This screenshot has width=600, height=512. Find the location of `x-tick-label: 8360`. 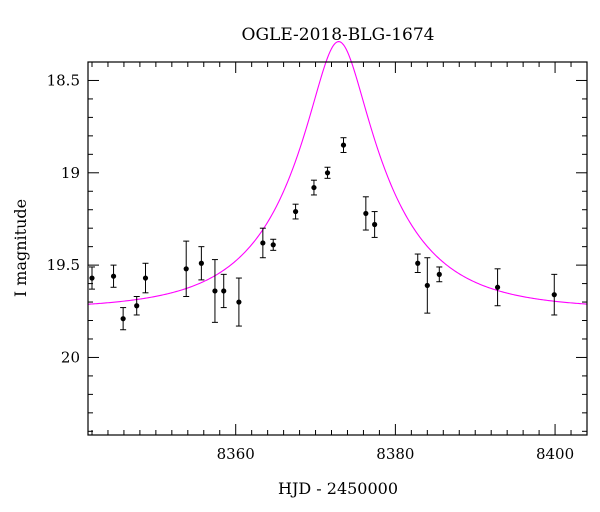

x-tick-label: 8360 is located at coordinates (236, 454).